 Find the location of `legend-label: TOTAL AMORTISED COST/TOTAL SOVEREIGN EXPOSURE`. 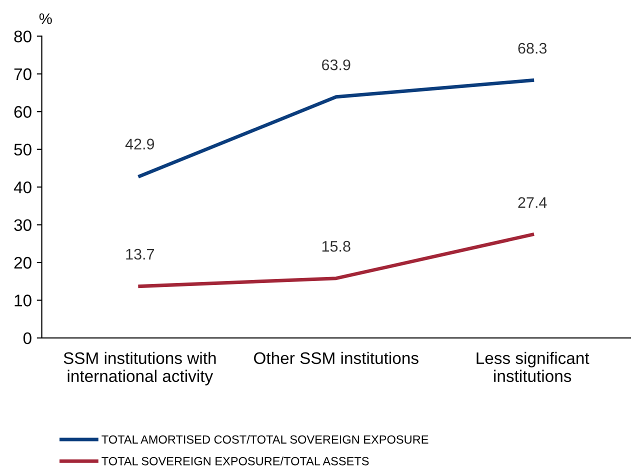

legend-label: TOTAL AMORTISED COST/TOTAL SOVEREIGN EXPOSURE is located at coordinates (265, 439).